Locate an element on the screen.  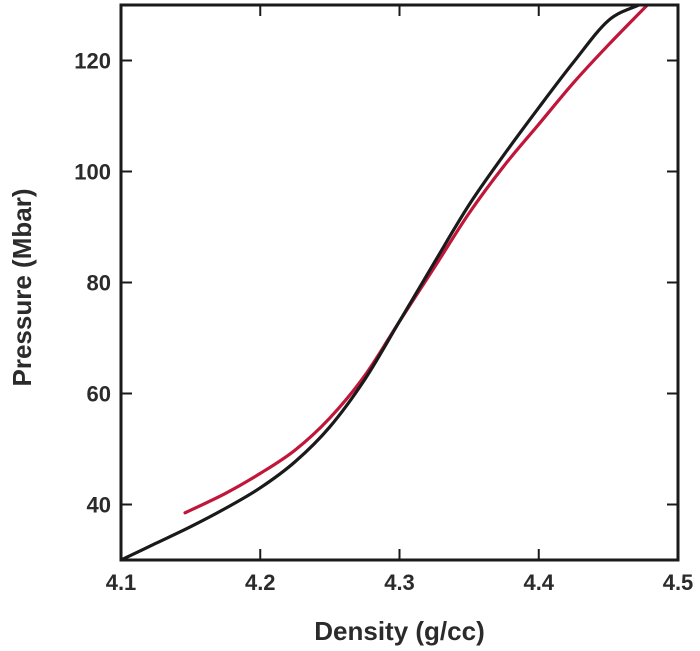
x-axis-title: Density (g/cc) is located at coordinates (399, 631).